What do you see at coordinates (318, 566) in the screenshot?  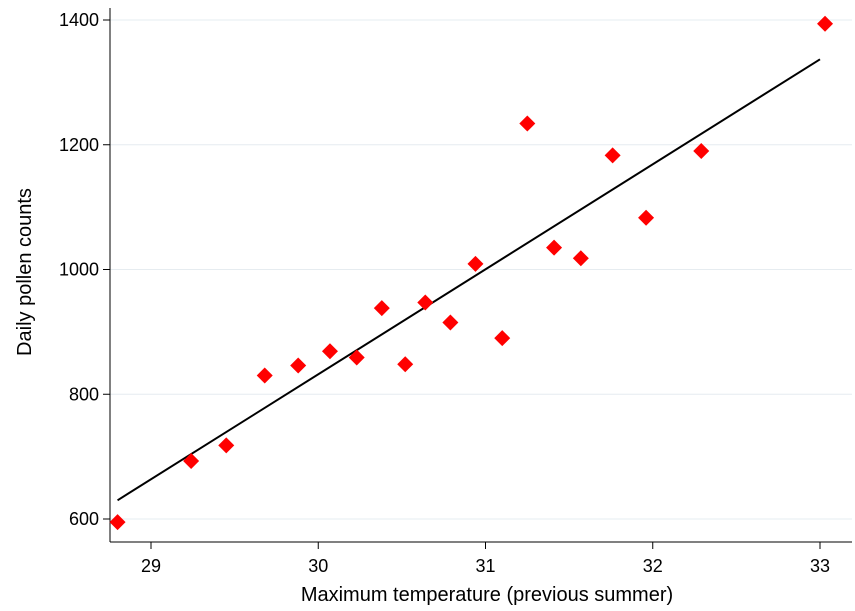 I see `x-tick-label: 30` at bounding box center [318, 566].